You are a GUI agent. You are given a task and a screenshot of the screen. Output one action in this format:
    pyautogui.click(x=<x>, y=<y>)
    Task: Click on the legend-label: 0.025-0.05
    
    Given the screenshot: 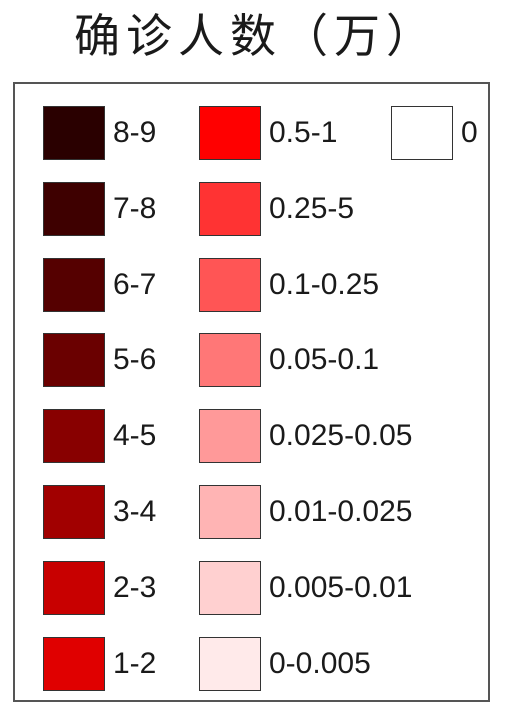 What is the action you would take?
    pyautogui.click(x=340, y=436)
    